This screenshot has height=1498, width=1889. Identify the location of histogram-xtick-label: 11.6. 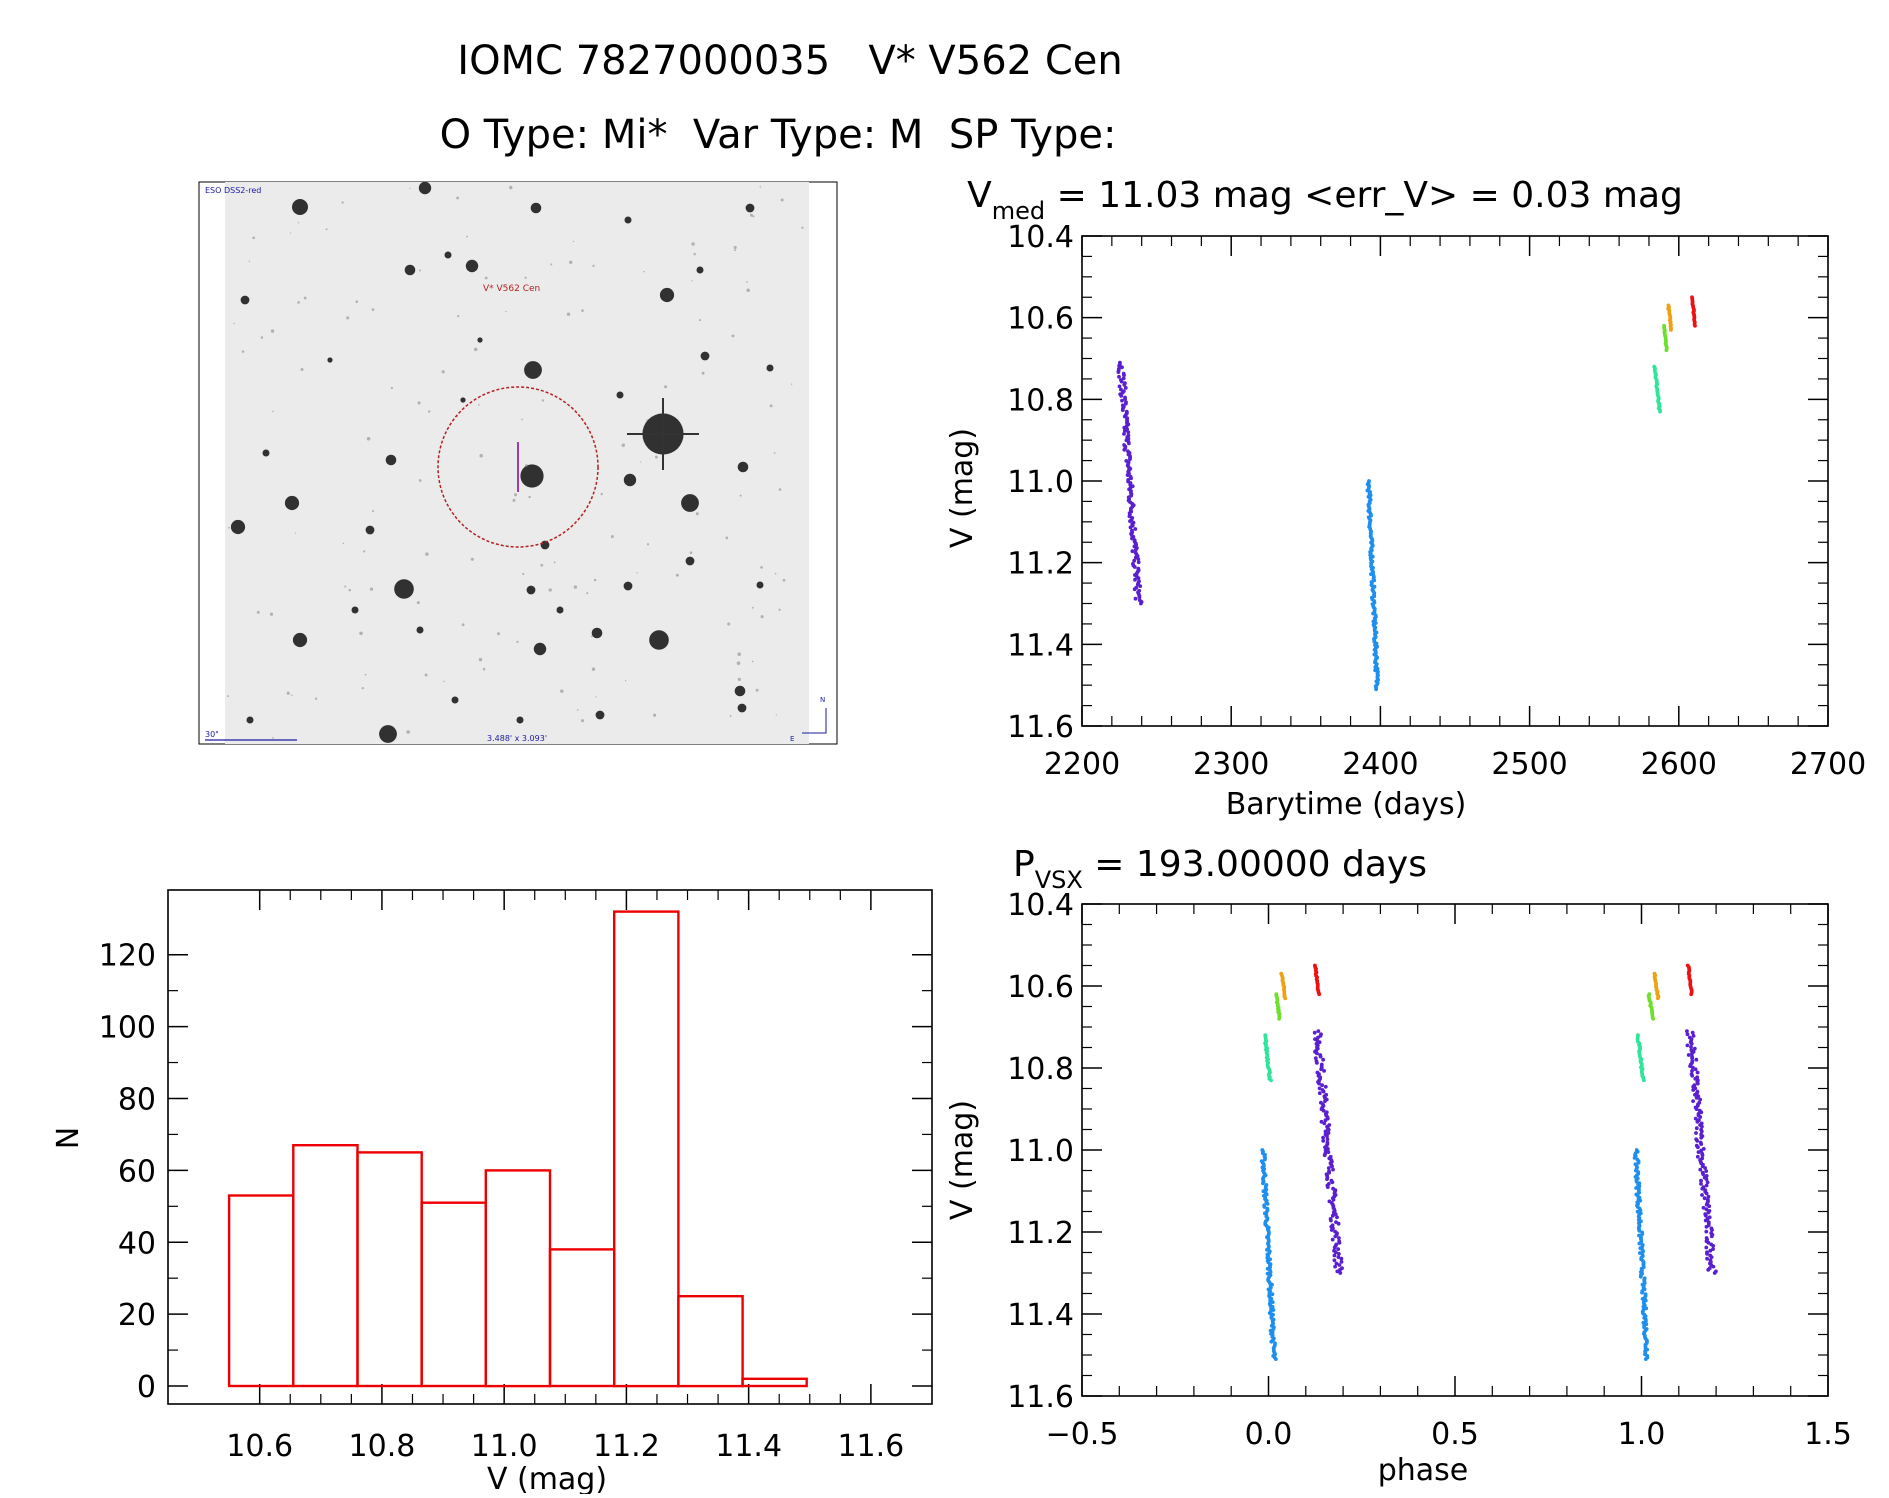
(870, 1446).